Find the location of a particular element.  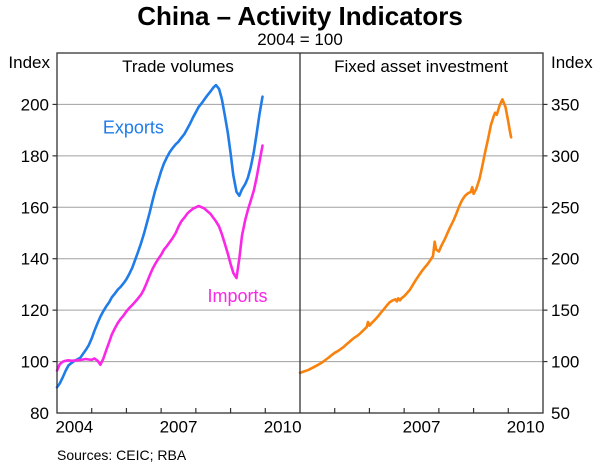

panel-title-trade-volumes: Trade volumes is located at coordinates (178, 66).